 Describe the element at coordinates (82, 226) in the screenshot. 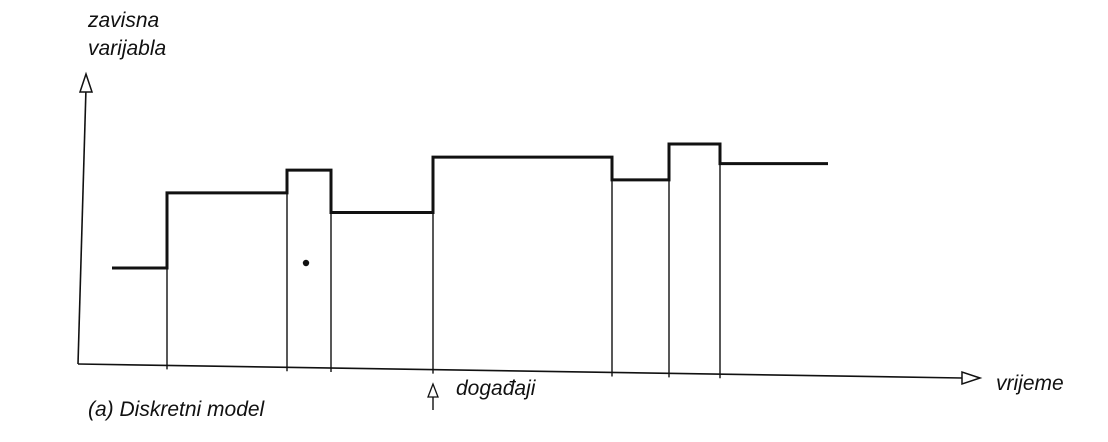

I see `y-axis` at that location.